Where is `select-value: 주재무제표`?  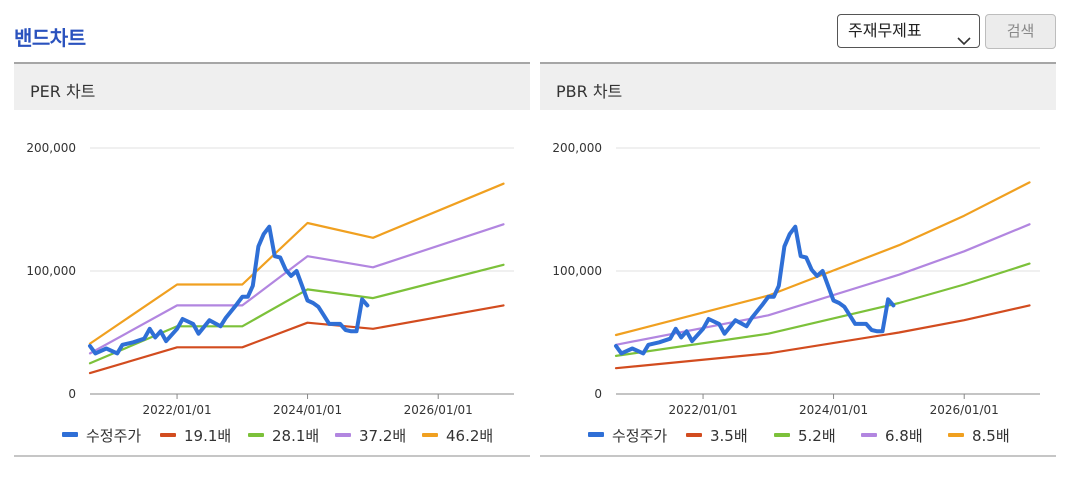 select-value: 주재무제표 is located at coordinates (885, 30).